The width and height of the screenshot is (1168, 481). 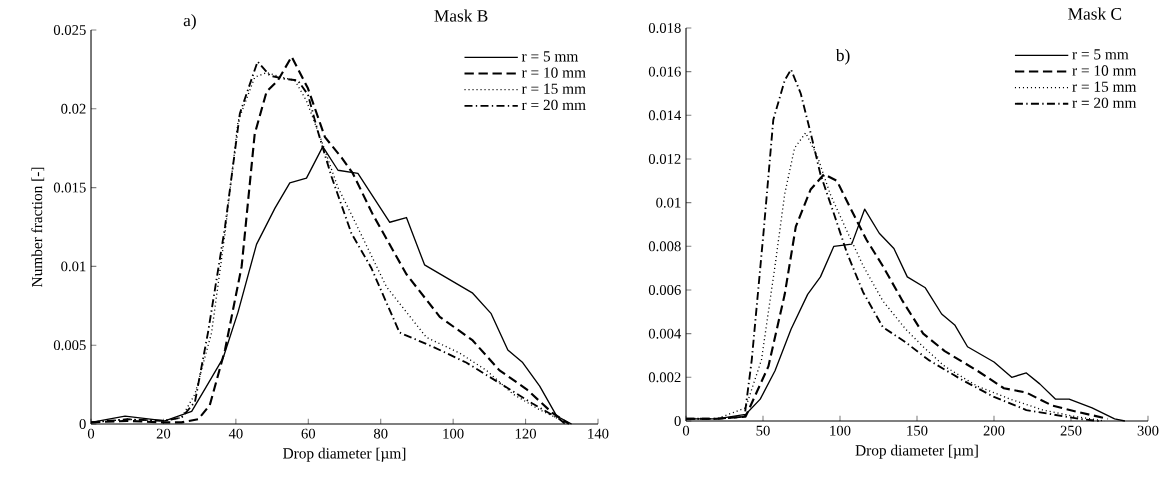 I want to click on y-tick-label: 0.016, so click(x=664, y=71).